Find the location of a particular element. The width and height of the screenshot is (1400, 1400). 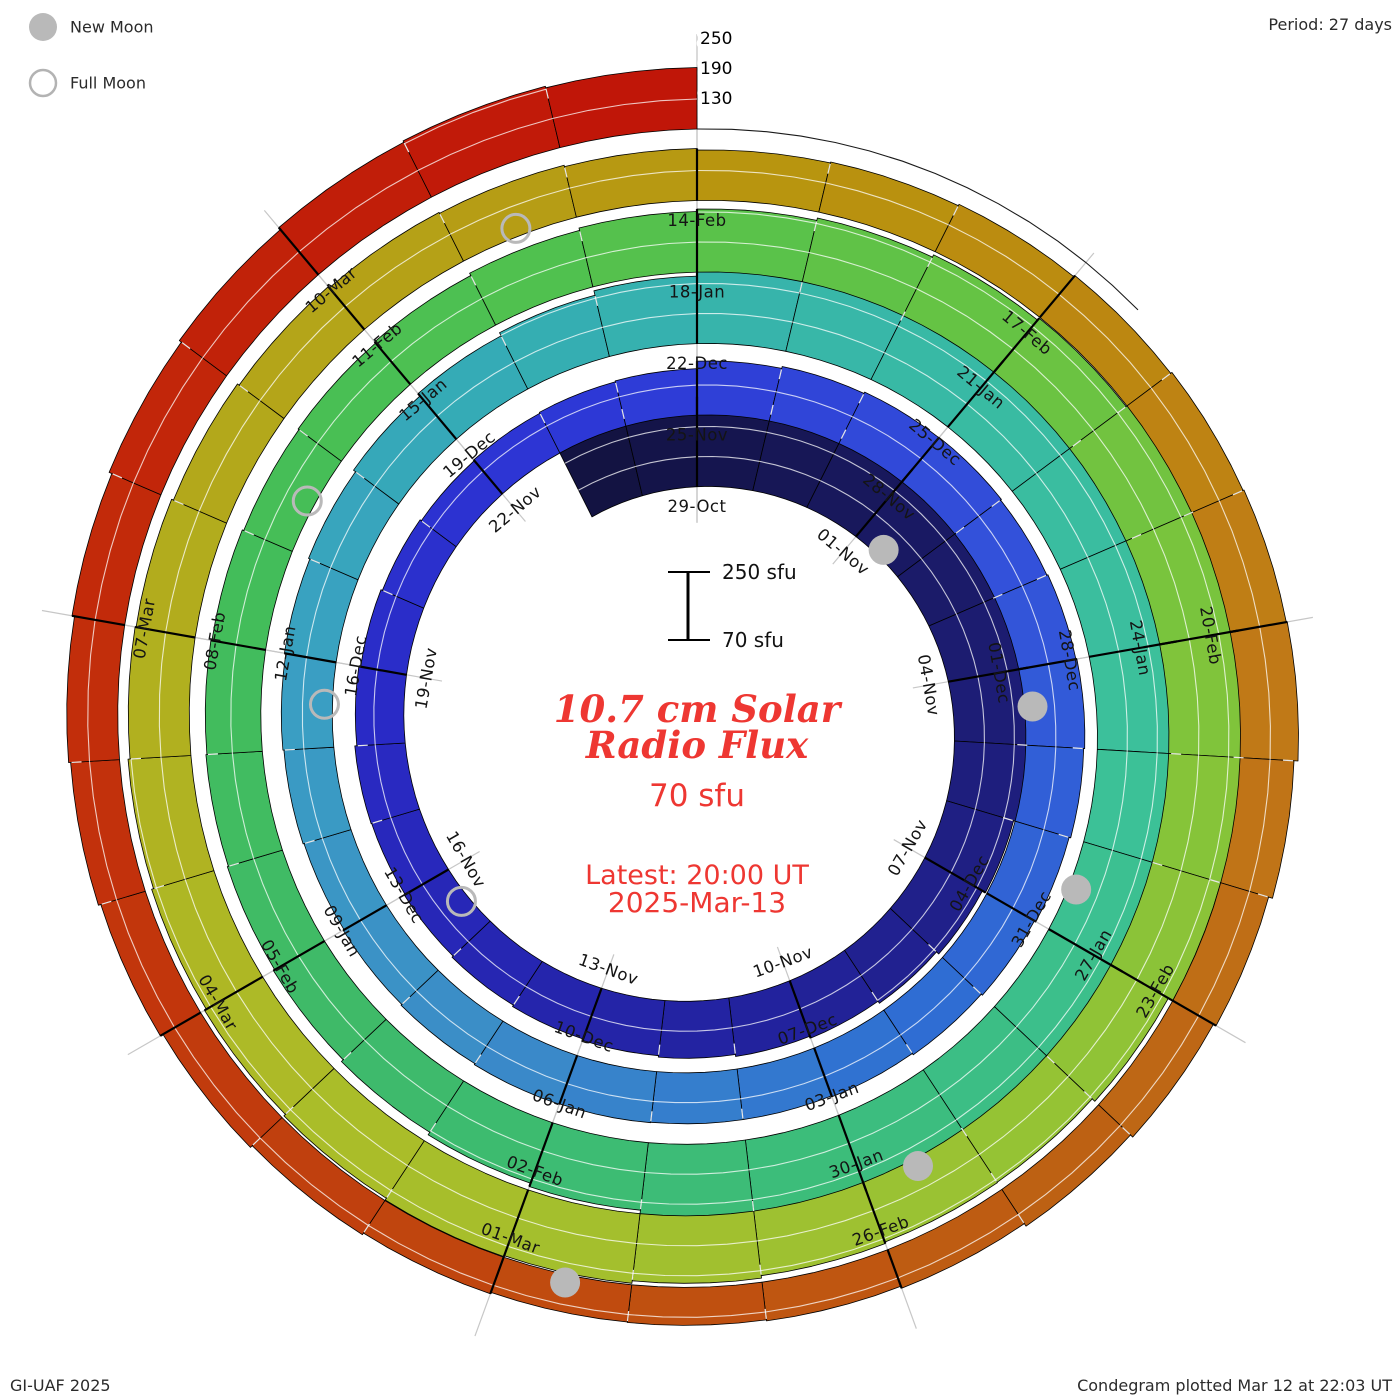

new-moon-icon is located at coordinates (43, 27).